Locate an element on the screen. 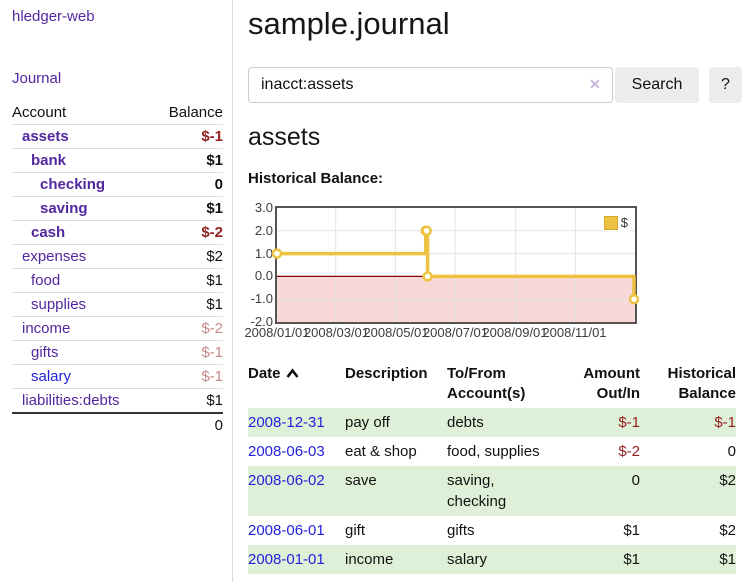  account-balance: $2 is located at coordinates (187, 256).